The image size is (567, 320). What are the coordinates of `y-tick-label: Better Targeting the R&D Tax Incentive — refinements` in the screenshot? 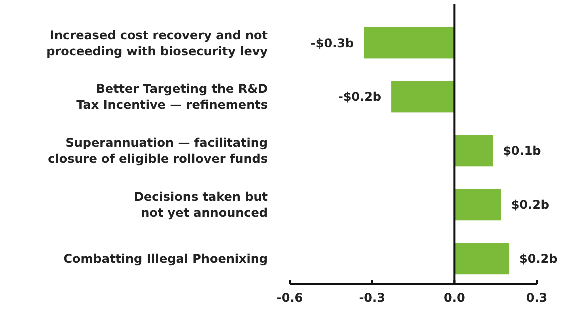 It's located at (172, 97).